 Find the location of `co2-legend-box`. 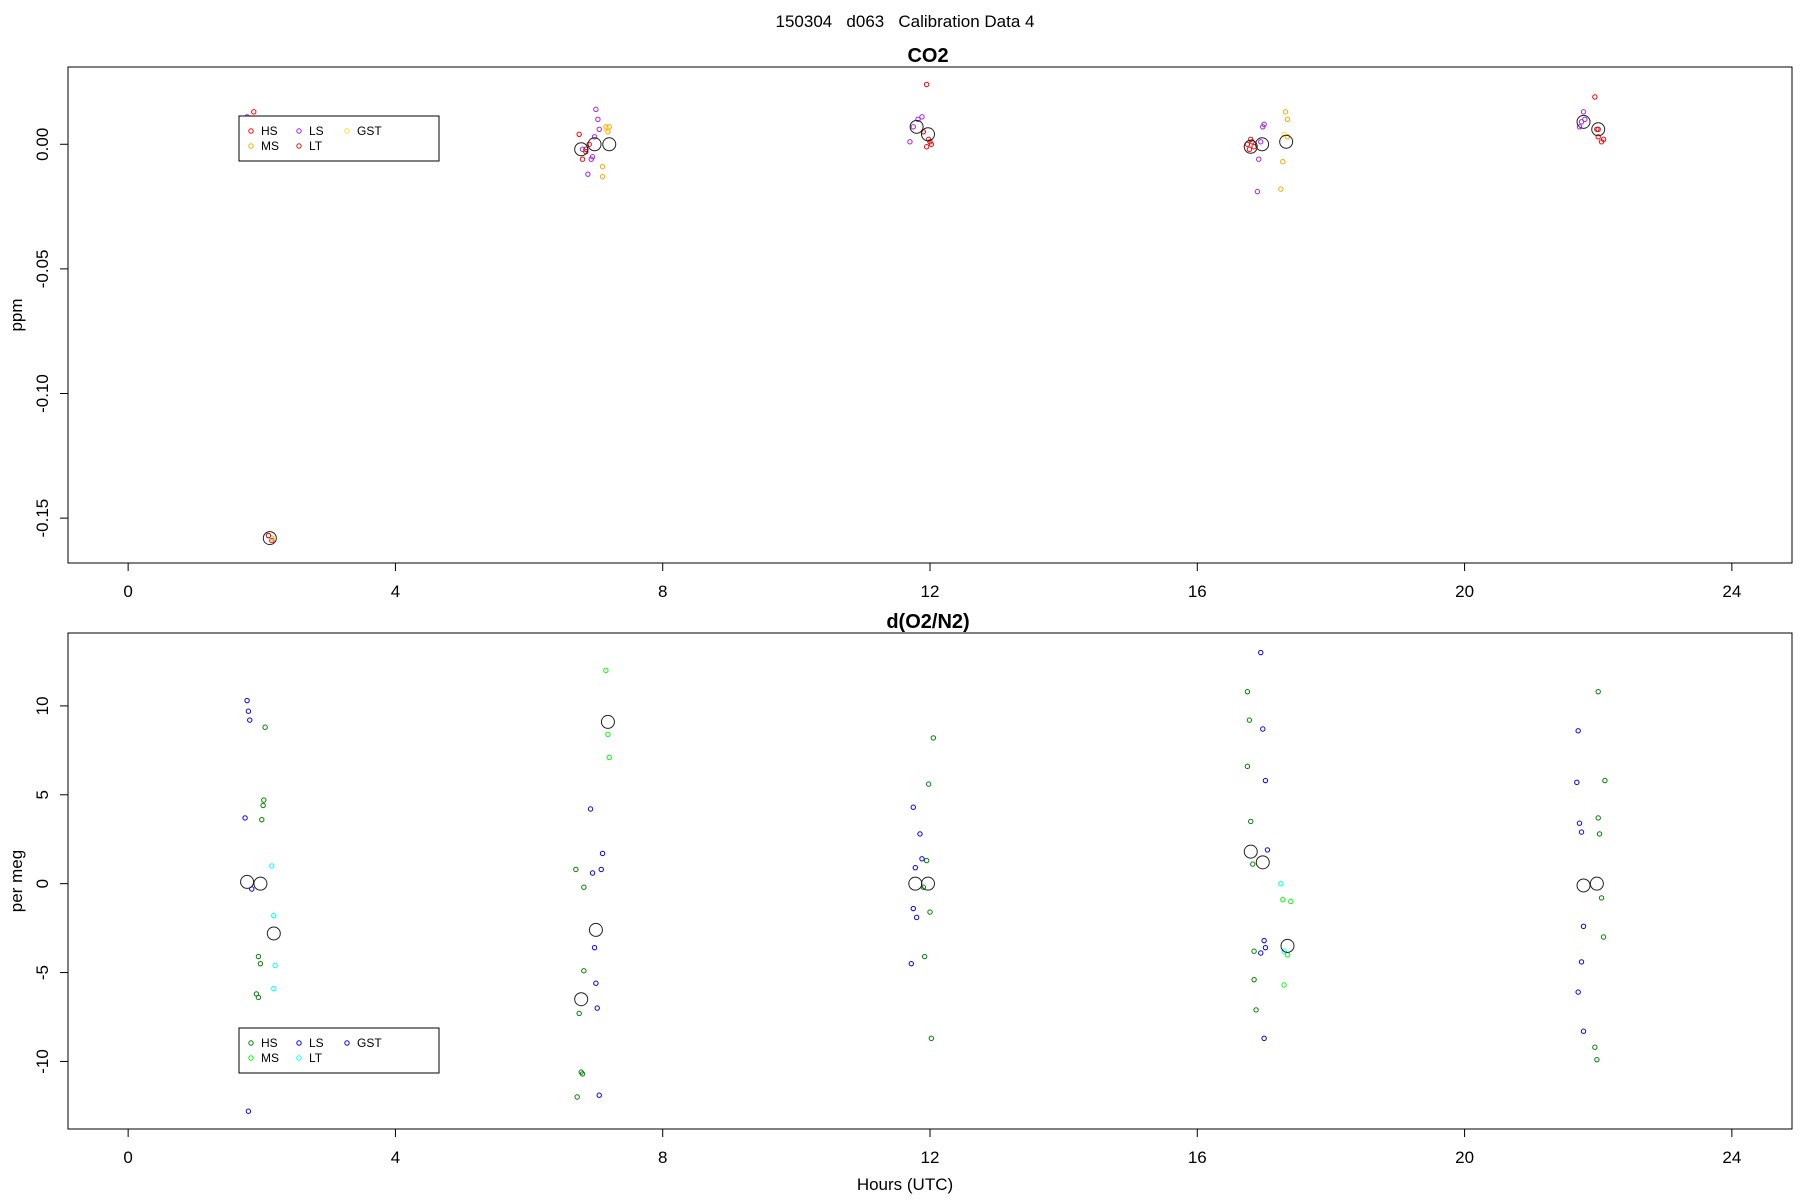

co2-legend-box is located at coordinates (339, 138).